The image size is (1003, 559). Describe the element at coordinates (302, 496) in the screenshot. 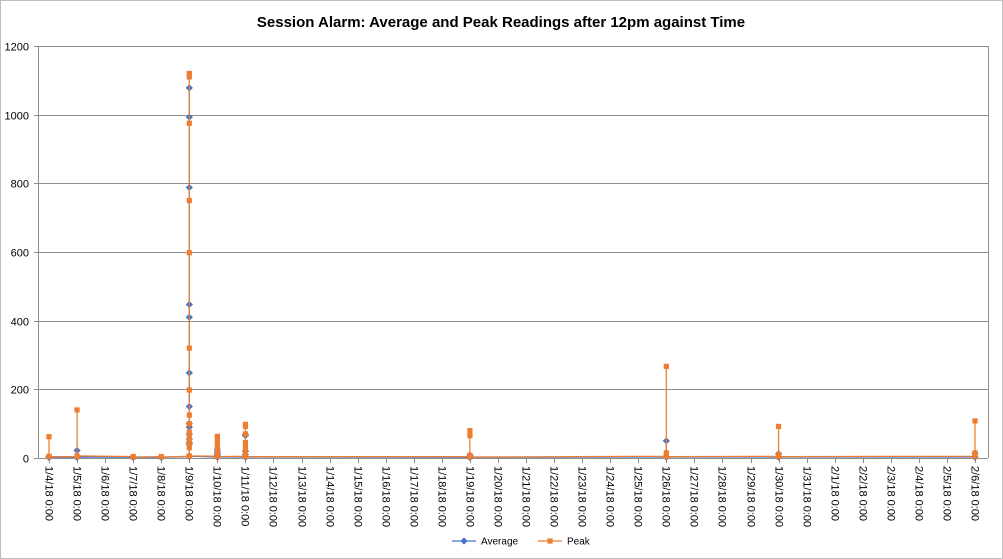

I see `x-tick-label: 1/13/18 0:00` at that location.